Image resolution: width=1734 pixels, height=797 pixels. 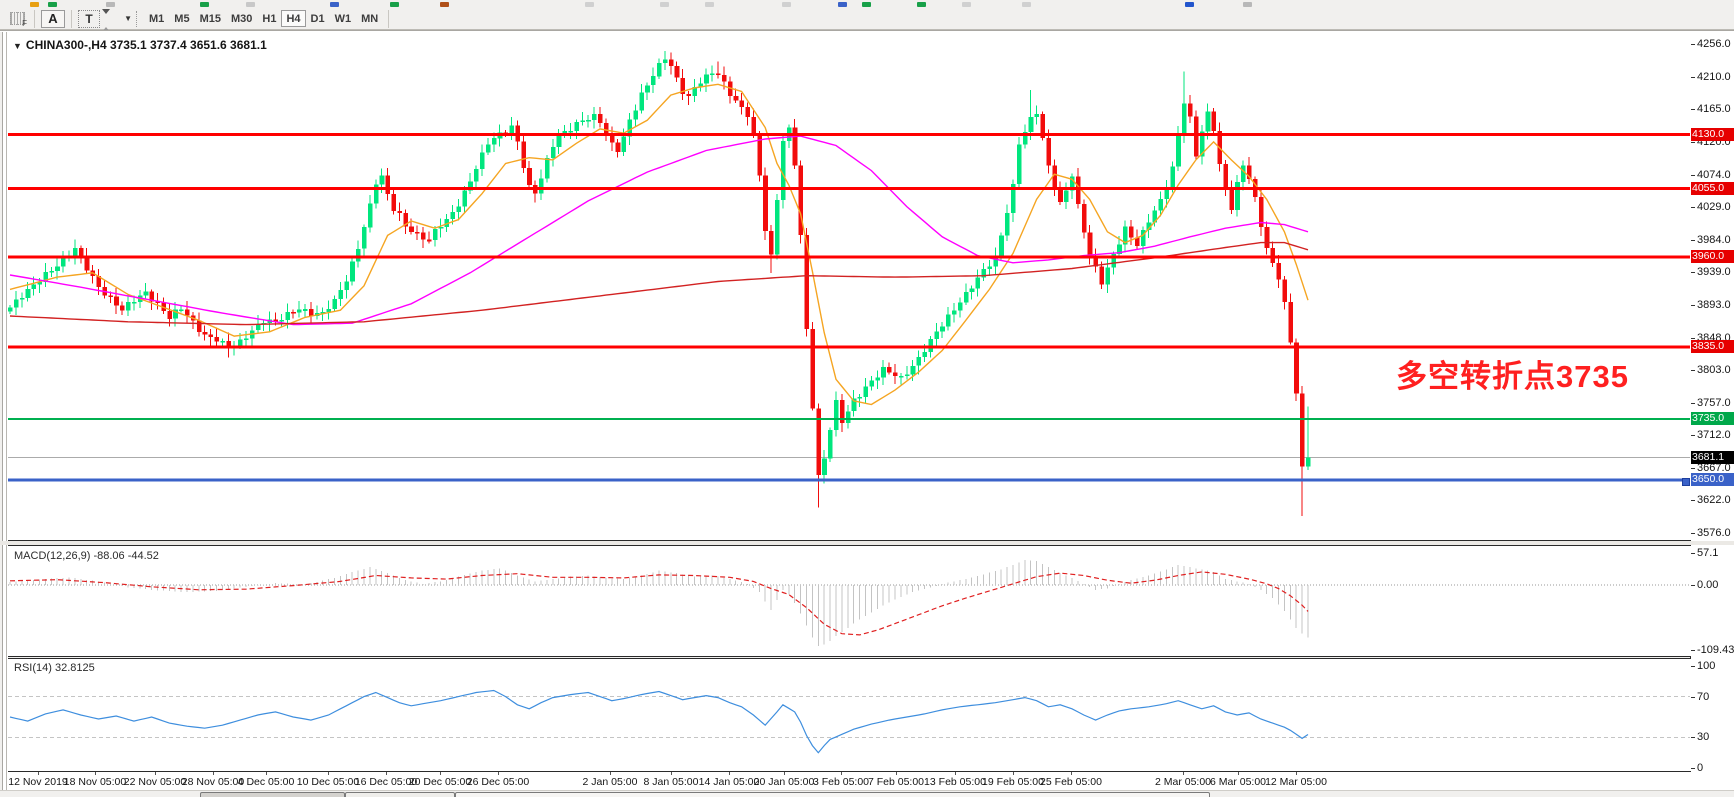 I want to click on toolbar-drag-grip, so click(x=138, y=18).